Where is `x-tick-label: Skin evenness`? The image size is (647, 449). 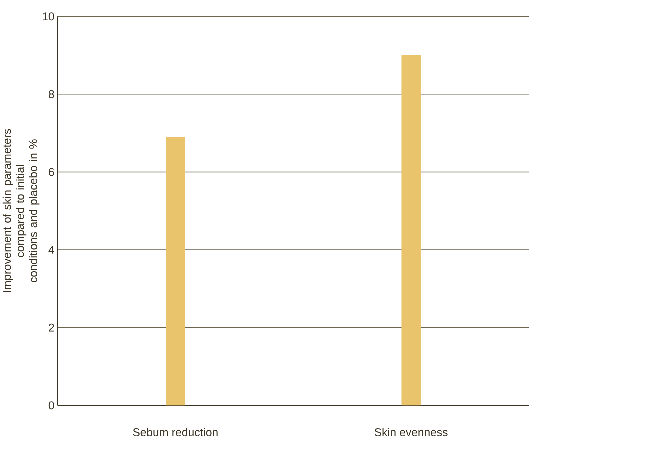 x-tick-label: Skin evenness is located at coordinates (411, 432).